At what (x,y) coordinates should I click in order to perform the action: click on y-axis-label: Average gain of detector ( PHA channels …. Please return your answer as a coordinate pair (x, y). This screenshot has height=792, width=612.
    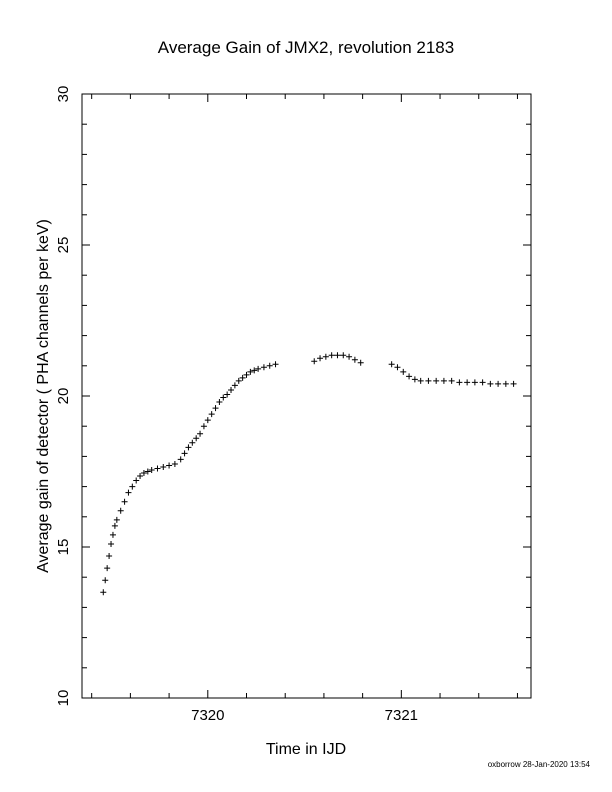
    Looking at the image, I should click on (43, 396).